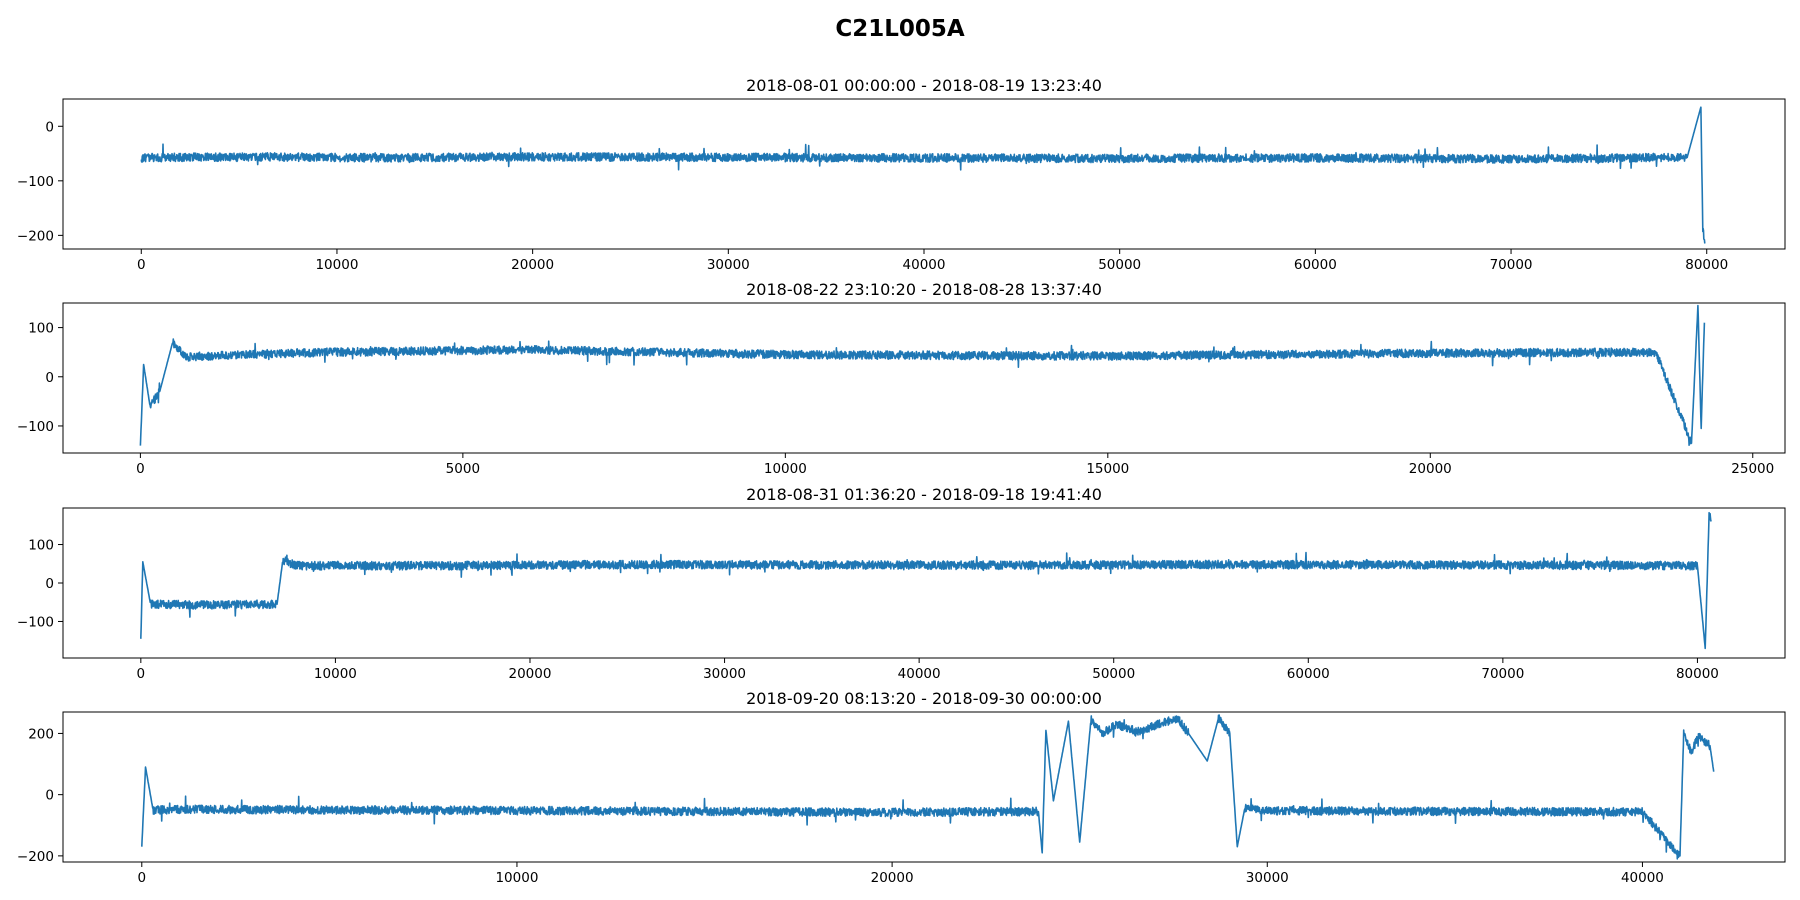  Describe the element at coordinates (463, 469) in the screenshot. I see `x-tick-label: 5000` at that location.